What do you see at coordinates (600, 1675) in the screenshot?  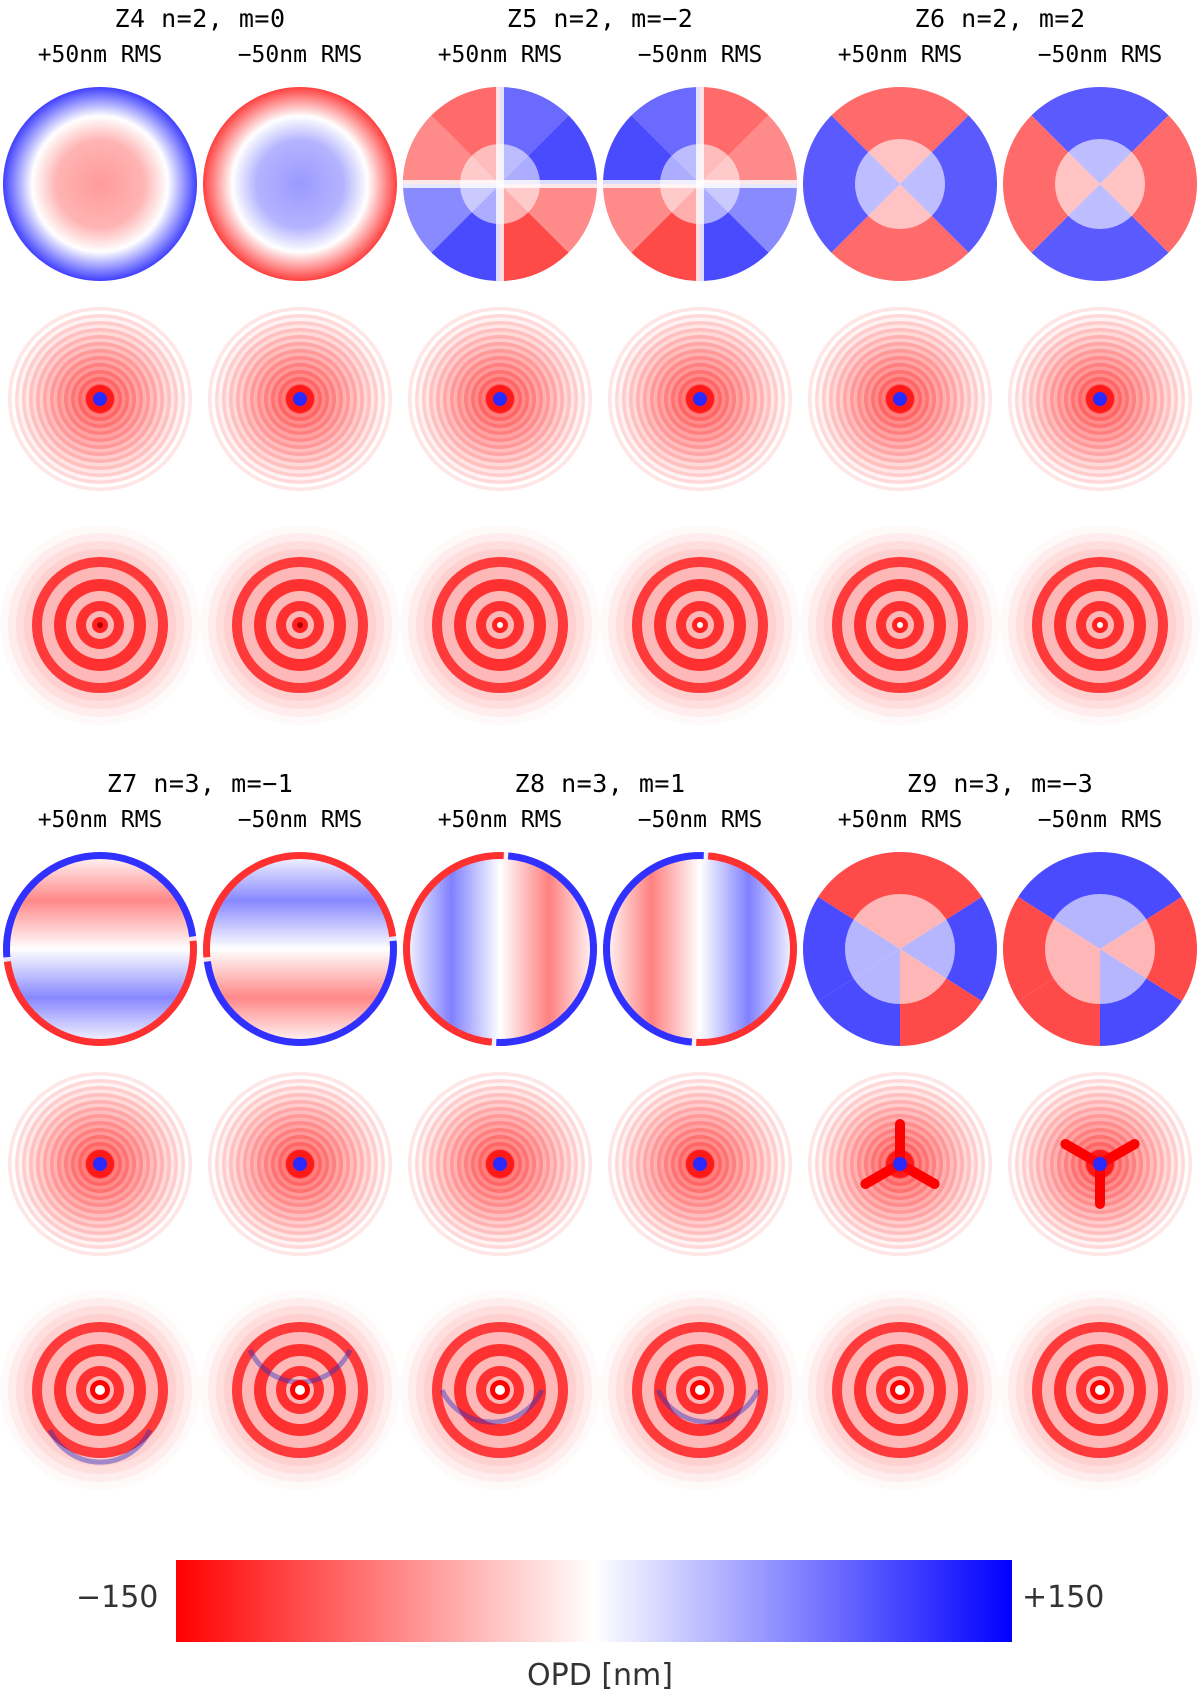 I see `colorbar-axis-label: OPD [nm]` at bounding box center [600, 1675].